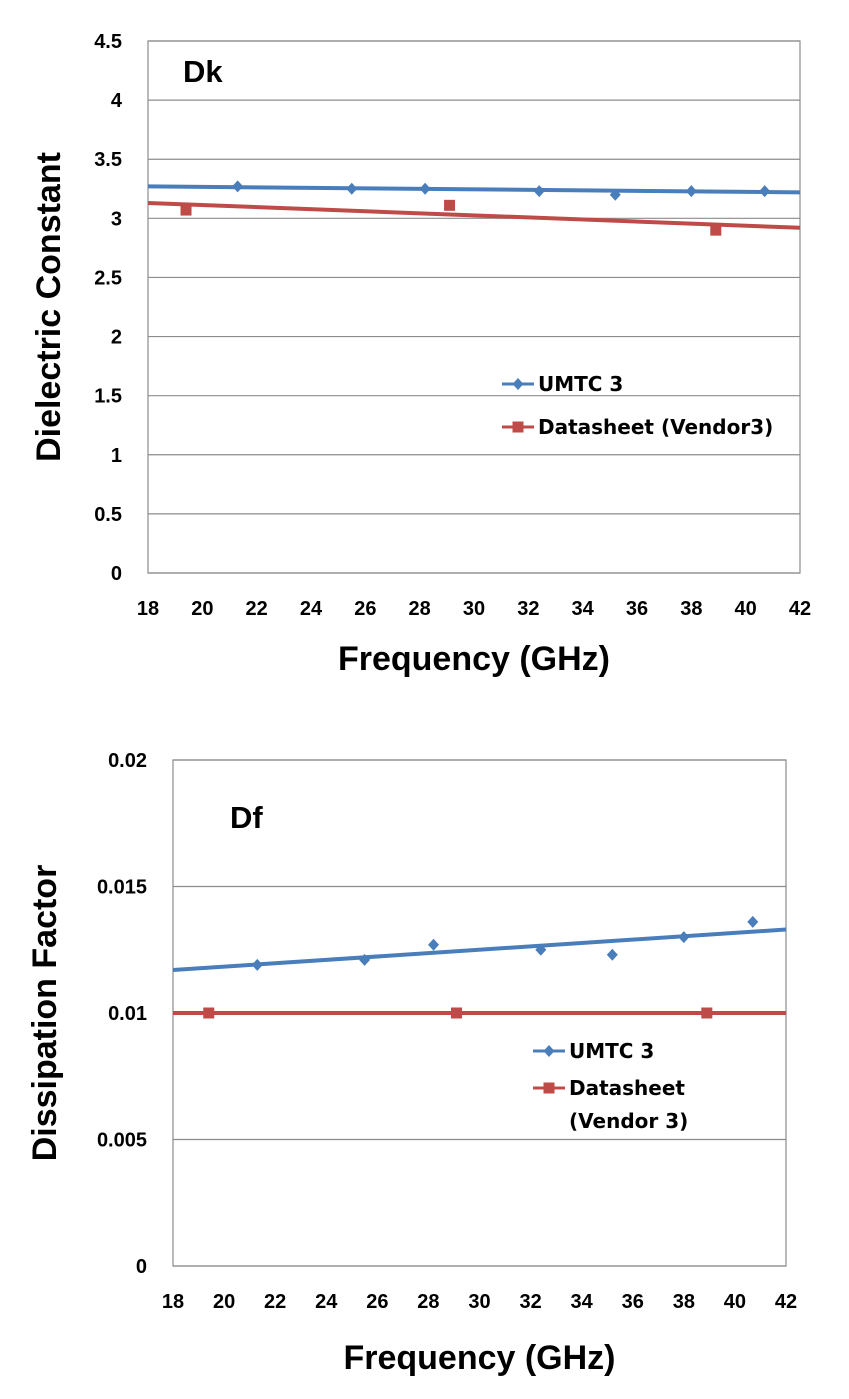  I want to click on y-tick-label: 2, so click(116, 338).